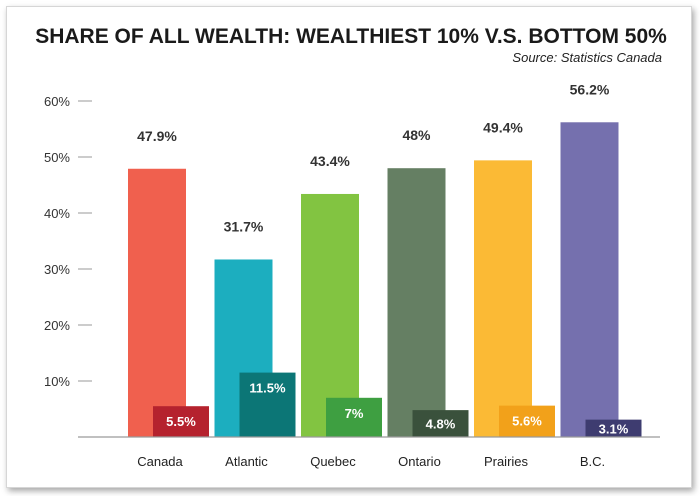 This screenshot has height=496, width=700. What do you see at coordinates (416, 302) in the screenshot?
I see `bar-top10-ontario` at bounding box center [416, 302].